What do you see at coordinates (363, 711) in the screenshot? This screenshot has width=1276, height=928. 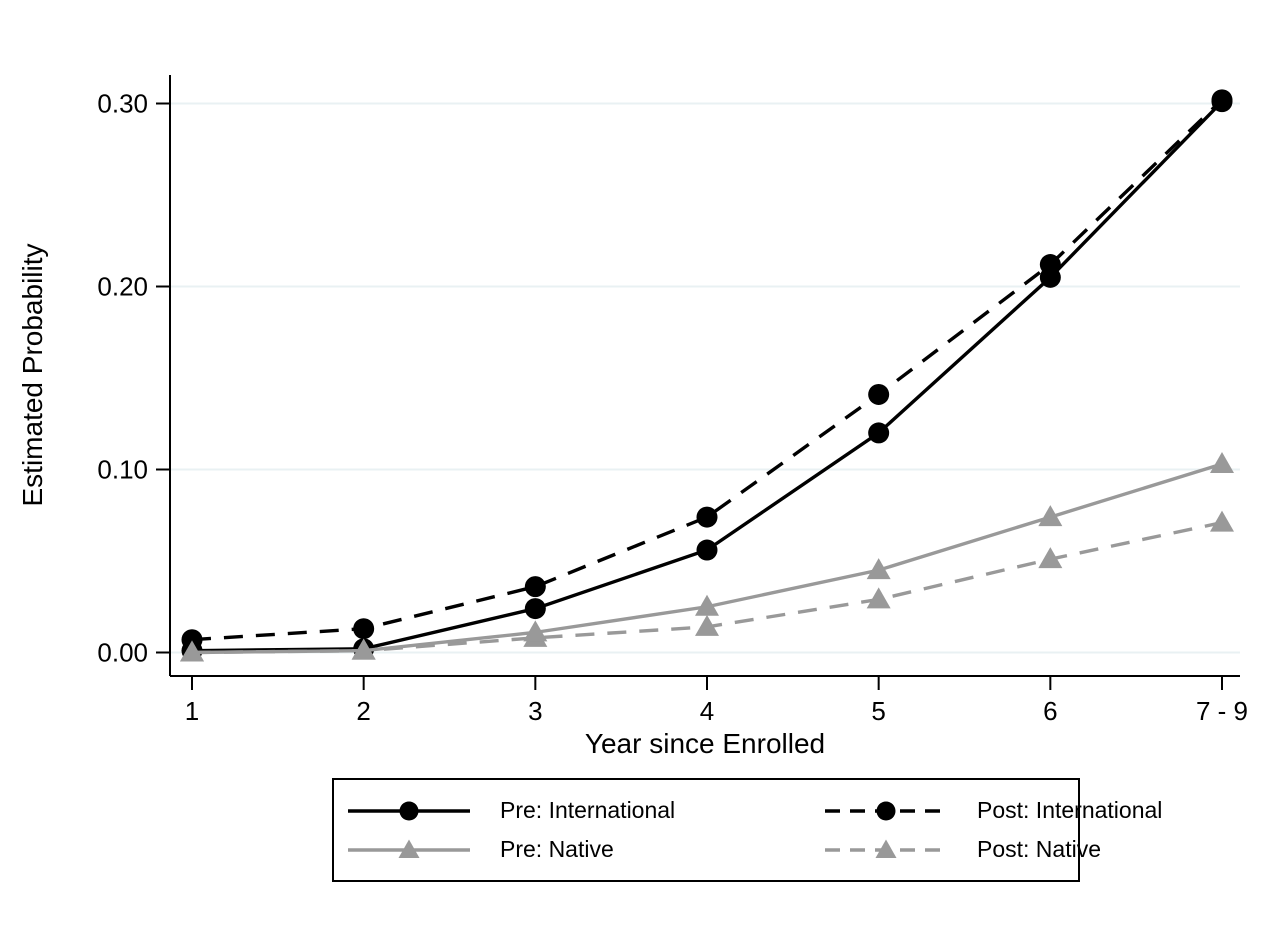 I see `x-tick-label: 2` at bounding box center [363, 711].